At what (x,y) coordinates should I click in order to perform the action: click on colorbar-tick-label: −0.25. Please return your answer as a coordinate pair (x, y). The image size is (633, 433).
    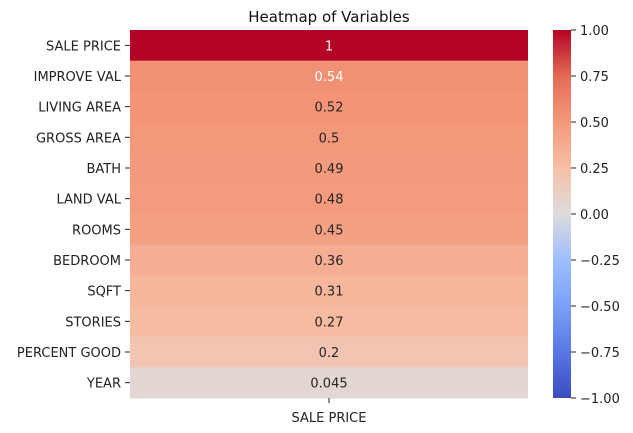
    Looking at the image, I should click on (600, 261).